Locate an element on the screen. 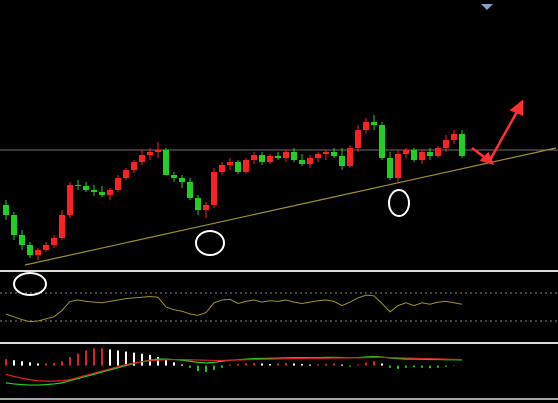  indicator-line is located at coordinates (234, 308).